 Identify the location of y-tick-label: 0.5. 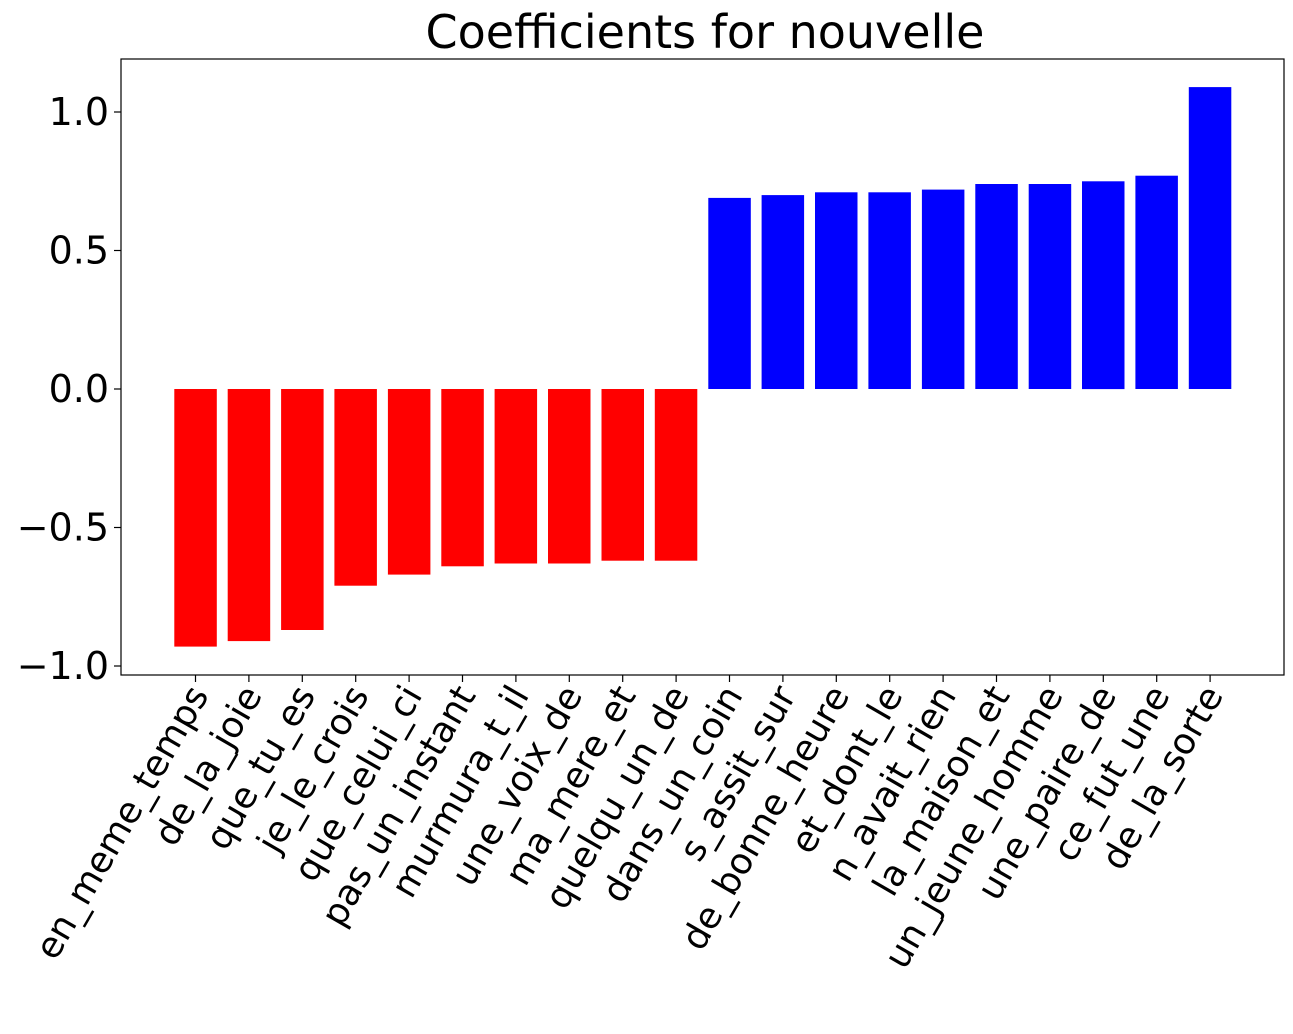
(79, 251).